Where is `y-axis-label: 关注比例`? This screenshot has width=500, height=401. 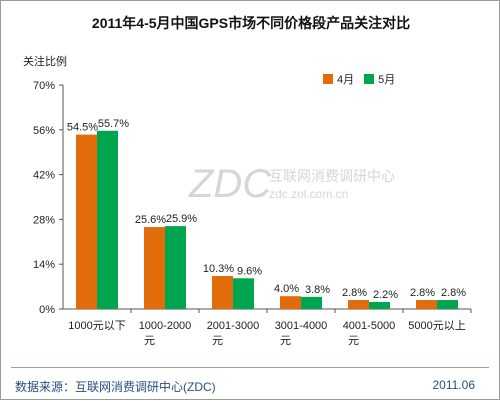
y-axis-label: 关注比例 is located at coordinates (45, 62).